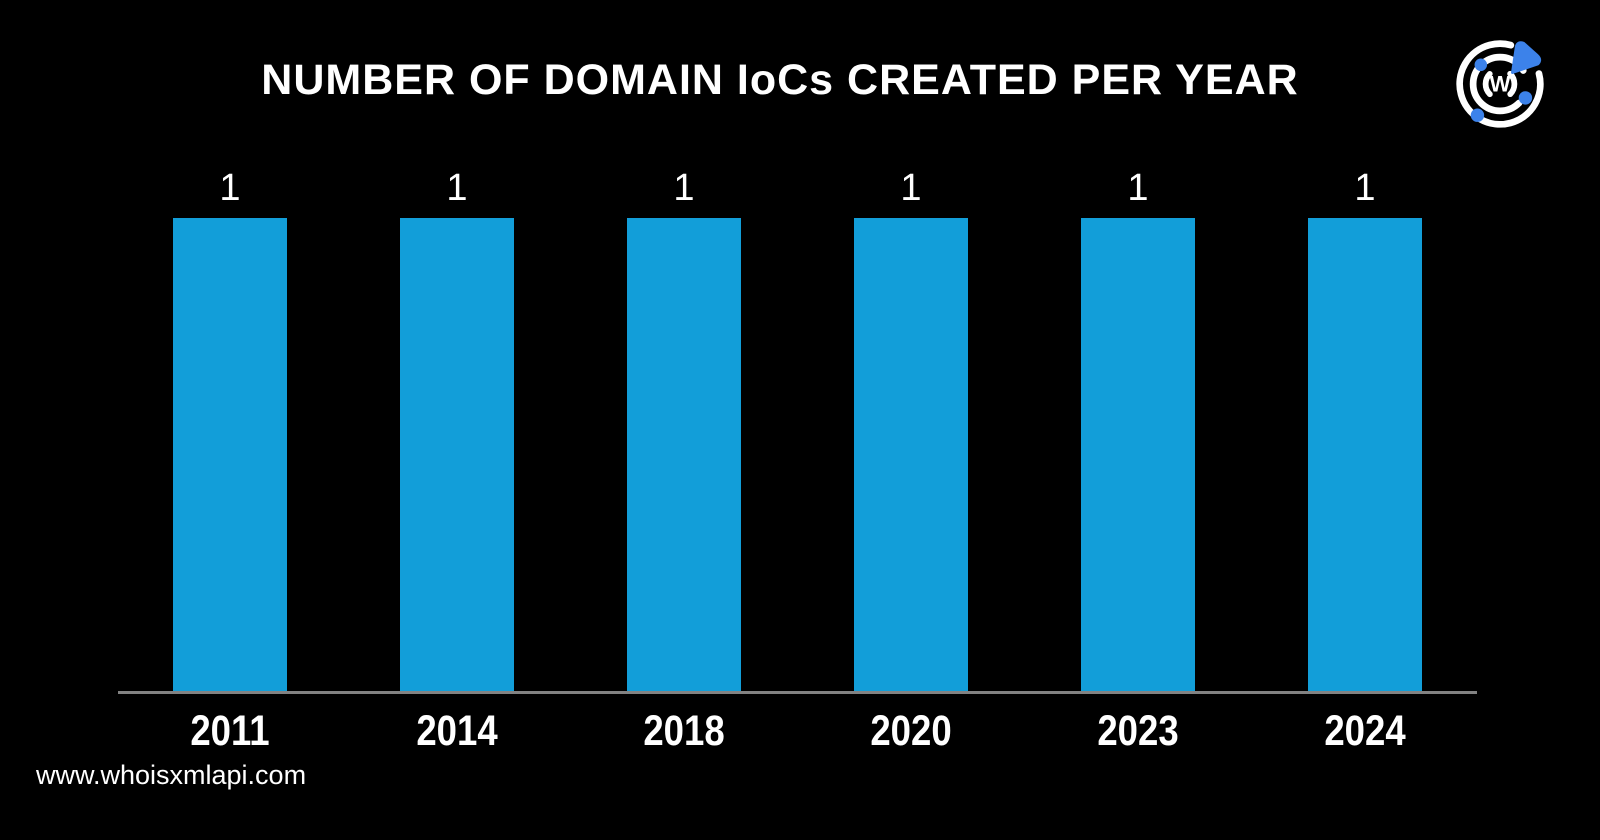 This screenshot has width=1600, height=840. What do you see at coordinates (911, 731) in the screenshot?
I see `x-axis-label: 2020` at bounding box center [911, 731].